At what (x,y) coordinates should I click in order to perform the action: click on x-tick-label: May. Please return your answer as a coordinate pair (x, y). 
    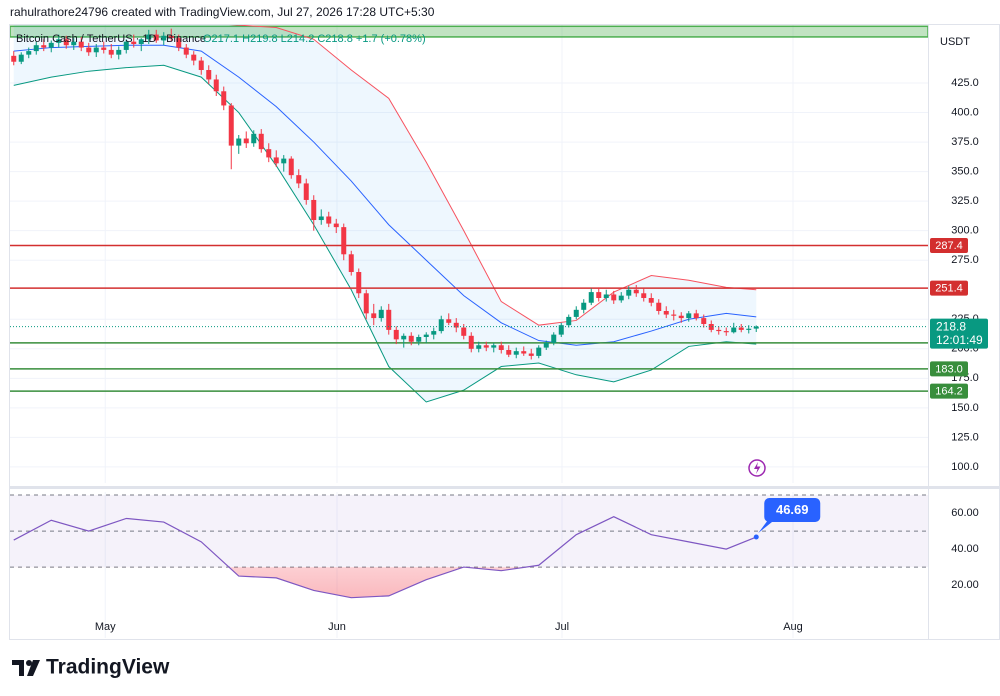
    Looking at the image, I should click on (105, 627).